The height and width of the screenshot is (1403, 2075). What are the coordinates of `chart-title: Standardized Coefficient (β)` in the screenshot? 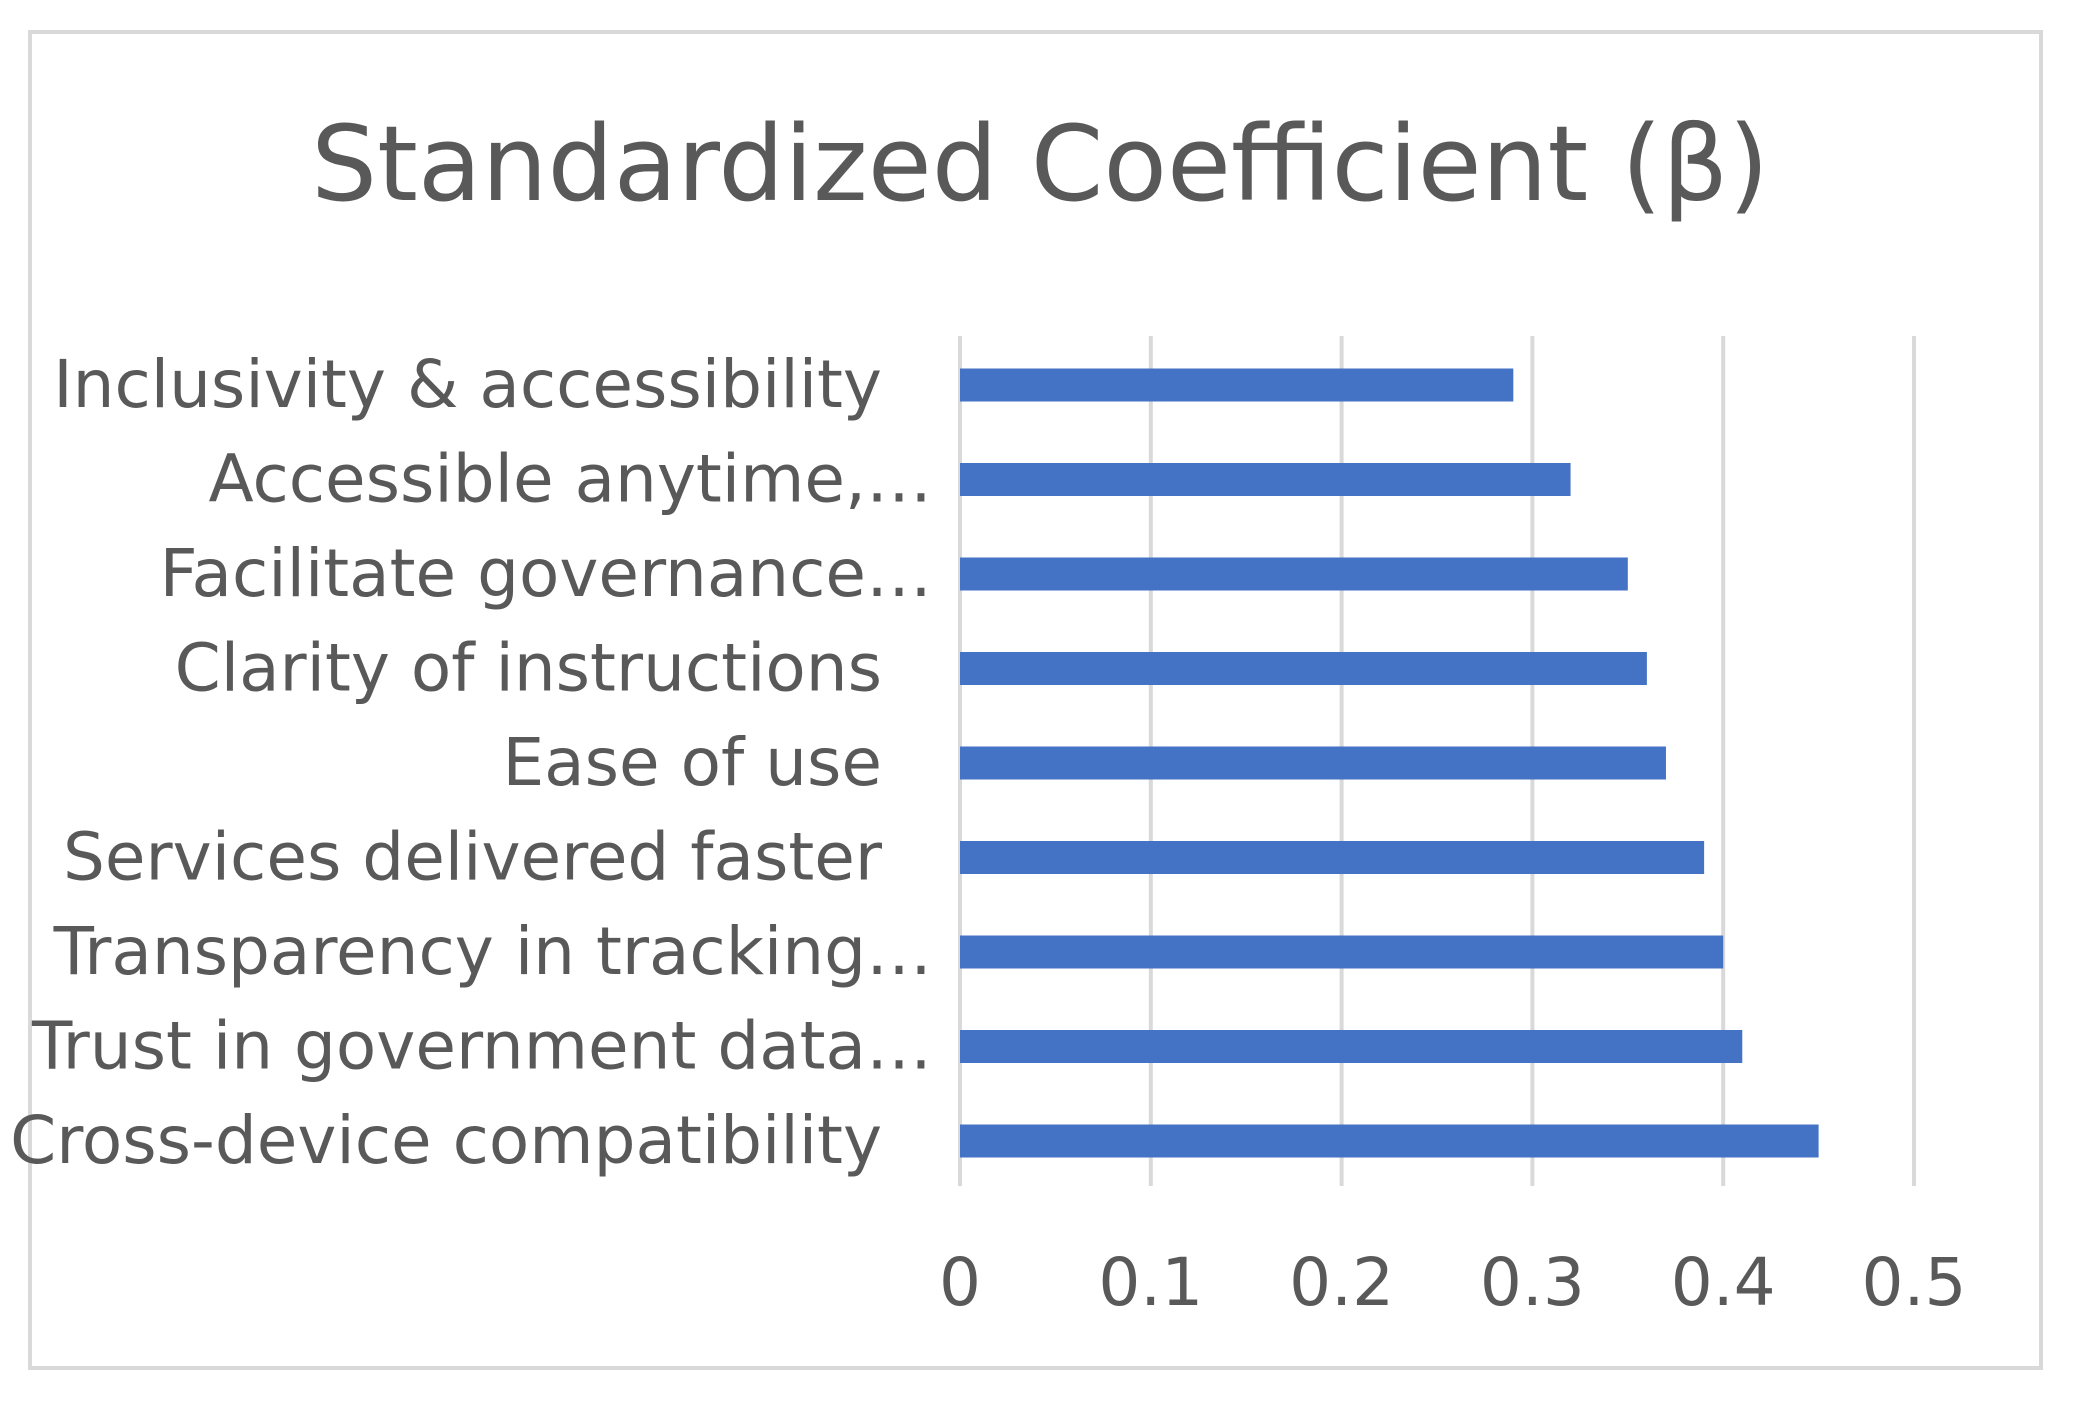 It's located at (1040, 164).